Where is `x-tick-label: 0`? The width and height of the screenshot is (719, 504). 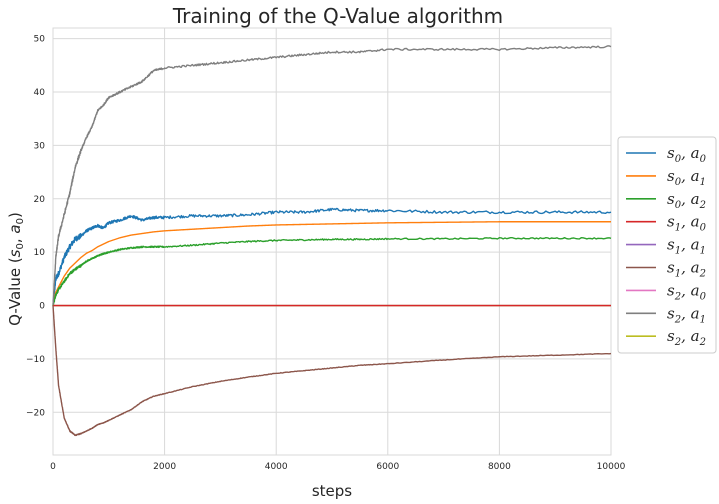
x-tick-label: 0 is located at coordinates (53, 467).